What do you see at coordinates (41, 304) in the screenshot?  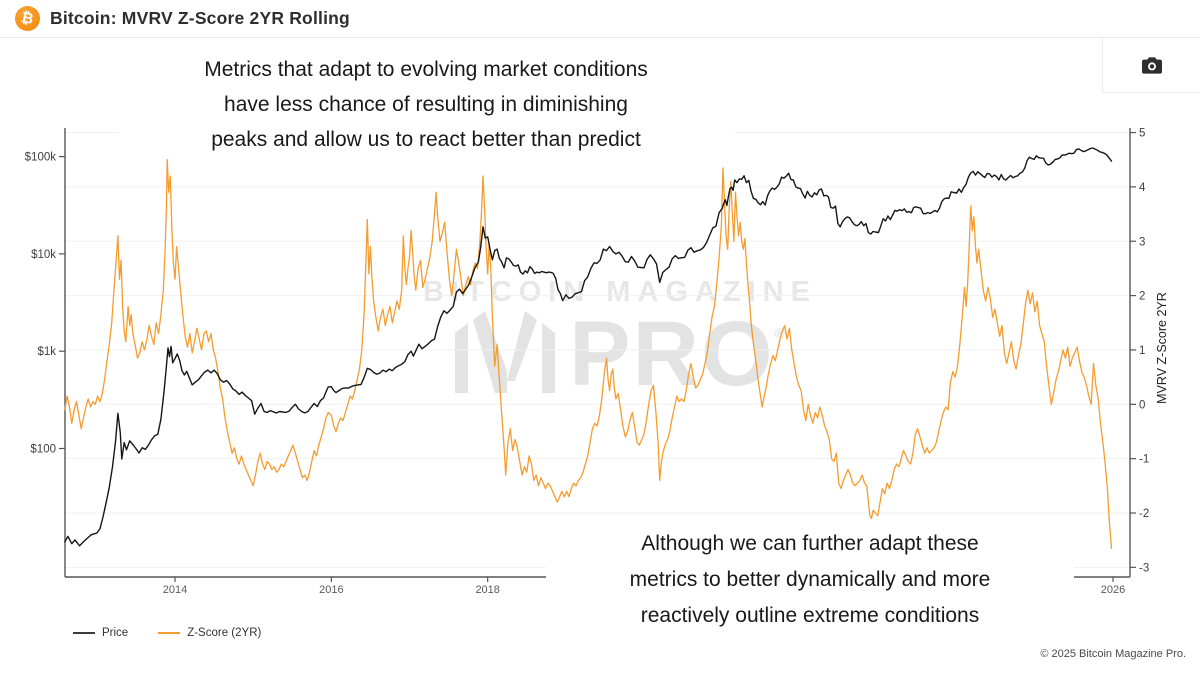 I see `price-axis-labels: $100k $10k $1k $100` at bounding box center [41, 304].